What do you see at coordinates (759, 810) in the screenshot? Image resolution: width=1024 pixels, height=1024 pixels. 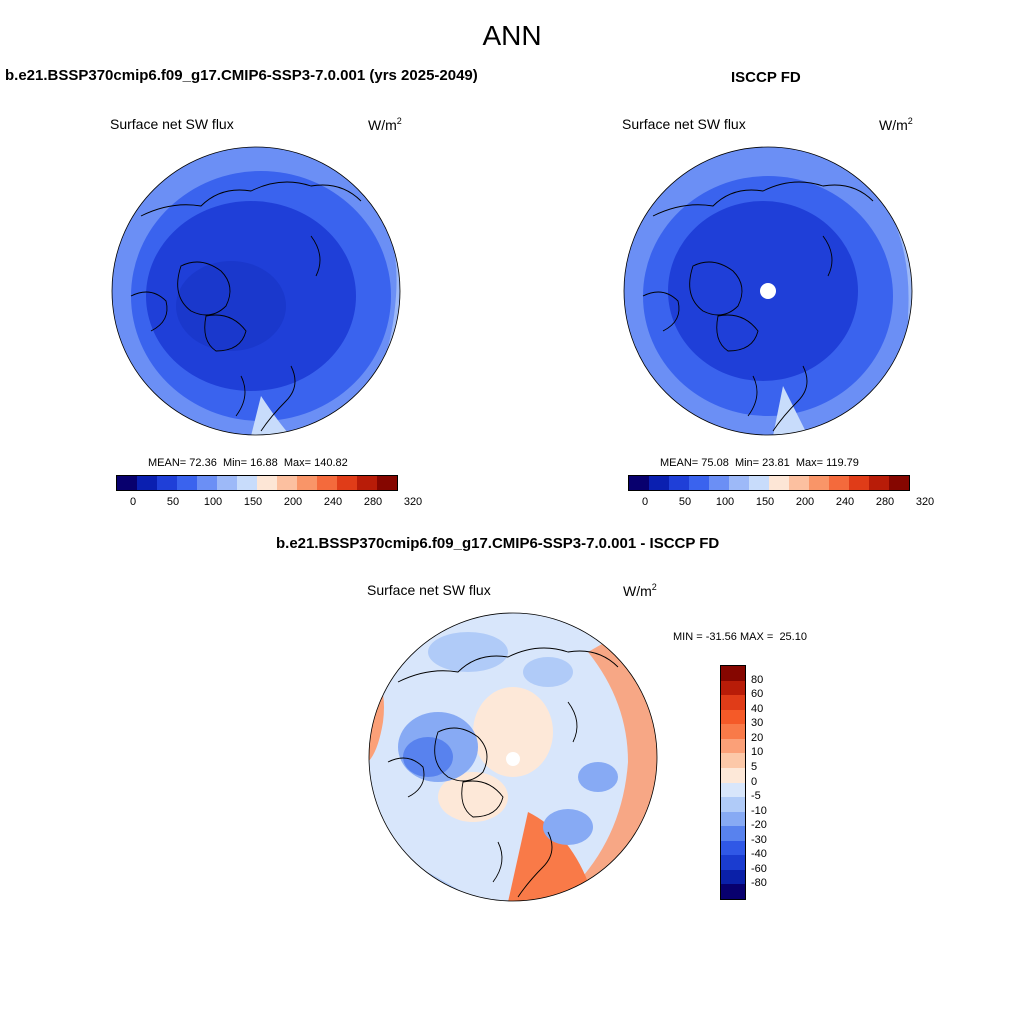 I see `colorbar-tick-label: -10` at bounding box center [759, 810].